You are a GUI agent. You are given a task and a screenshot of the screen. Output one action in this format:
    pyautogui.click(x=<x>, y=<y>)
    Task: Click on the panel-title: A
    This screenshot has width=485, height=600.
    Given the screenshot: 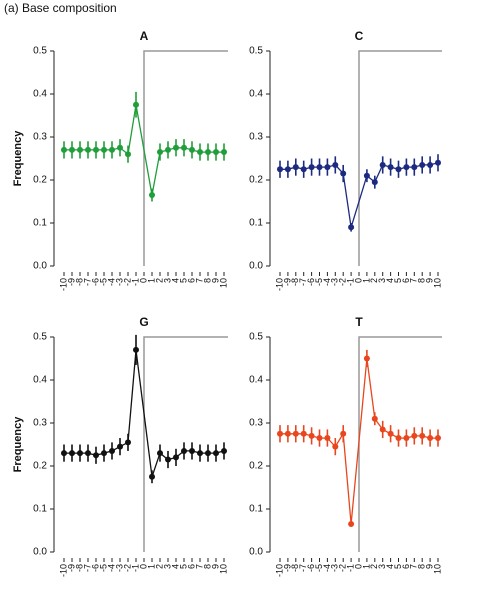 What is the action you would take?
    pyautogui.click(x=144, y=36)
    